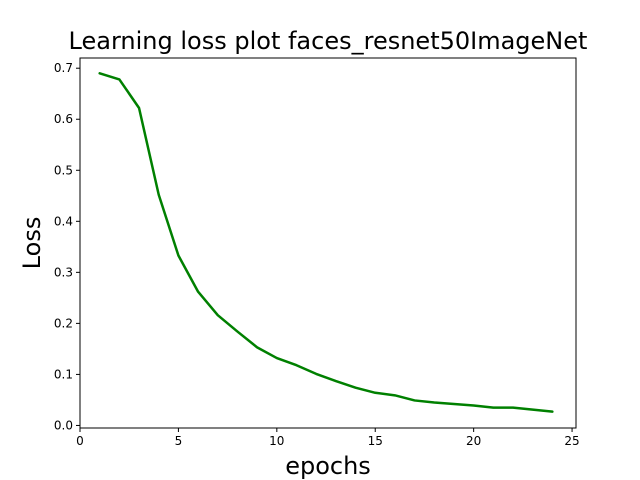  I want to click on y-tick-label: 0.5, so click(63, 170).